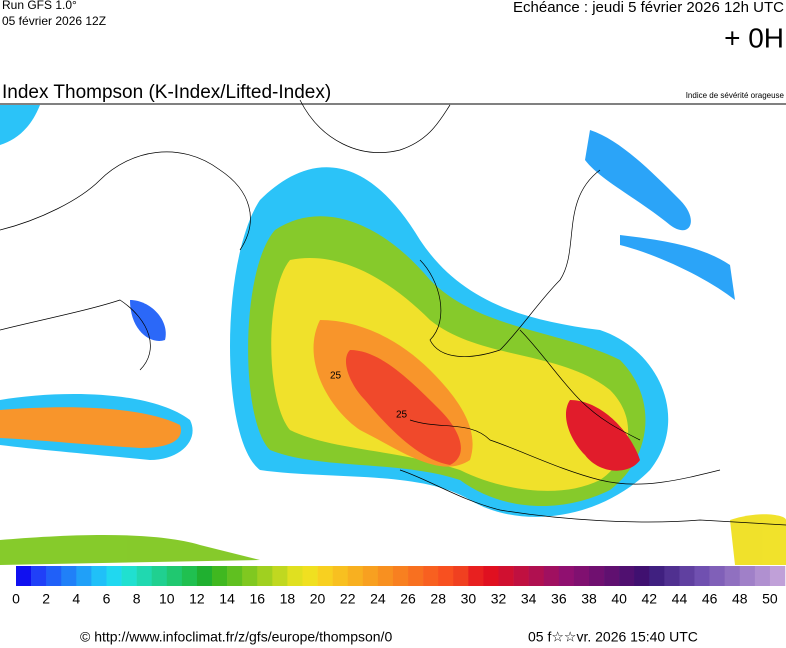 Image resolution: width=786 pixels, height=648 pixels. What do you see at coordinates (137, 599) in the screenshot?
I see `colorbar-tick-label: 8` at bounding box center [137, 599].